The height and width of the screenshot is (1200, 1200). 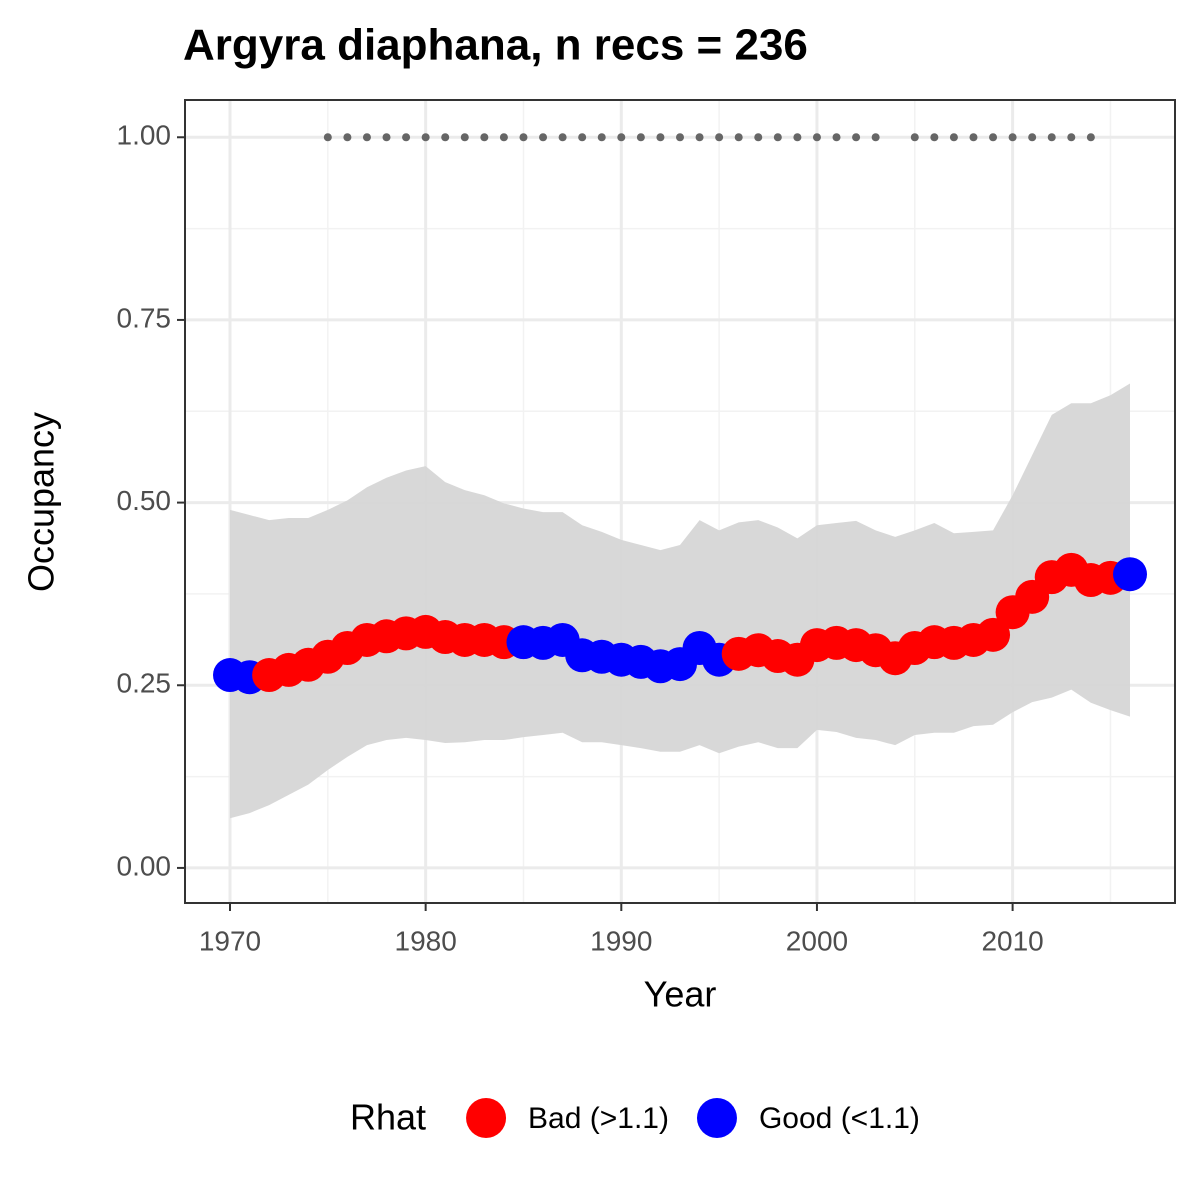 What do you see at coordinates (388, 1117) in the screenshot?
I see `legend-title: Rhat` at bounding box center [388, 1117].